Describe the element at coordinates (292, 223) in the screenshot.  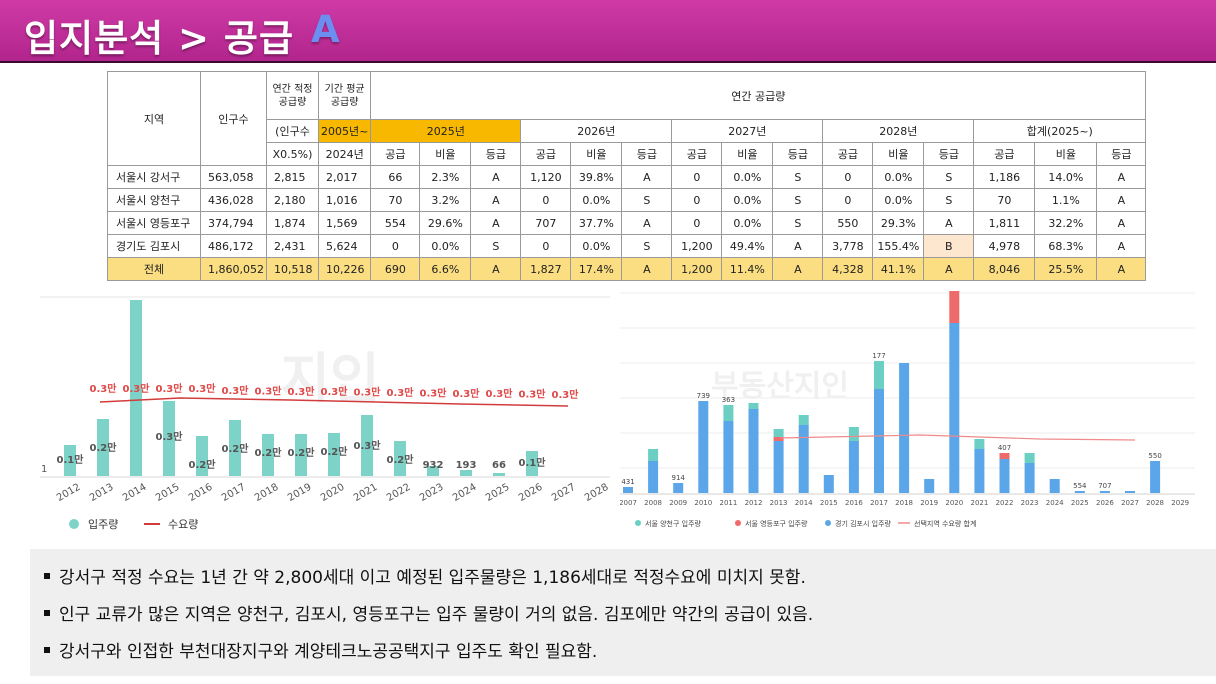
I see `value-cell: 1,874` at that location.